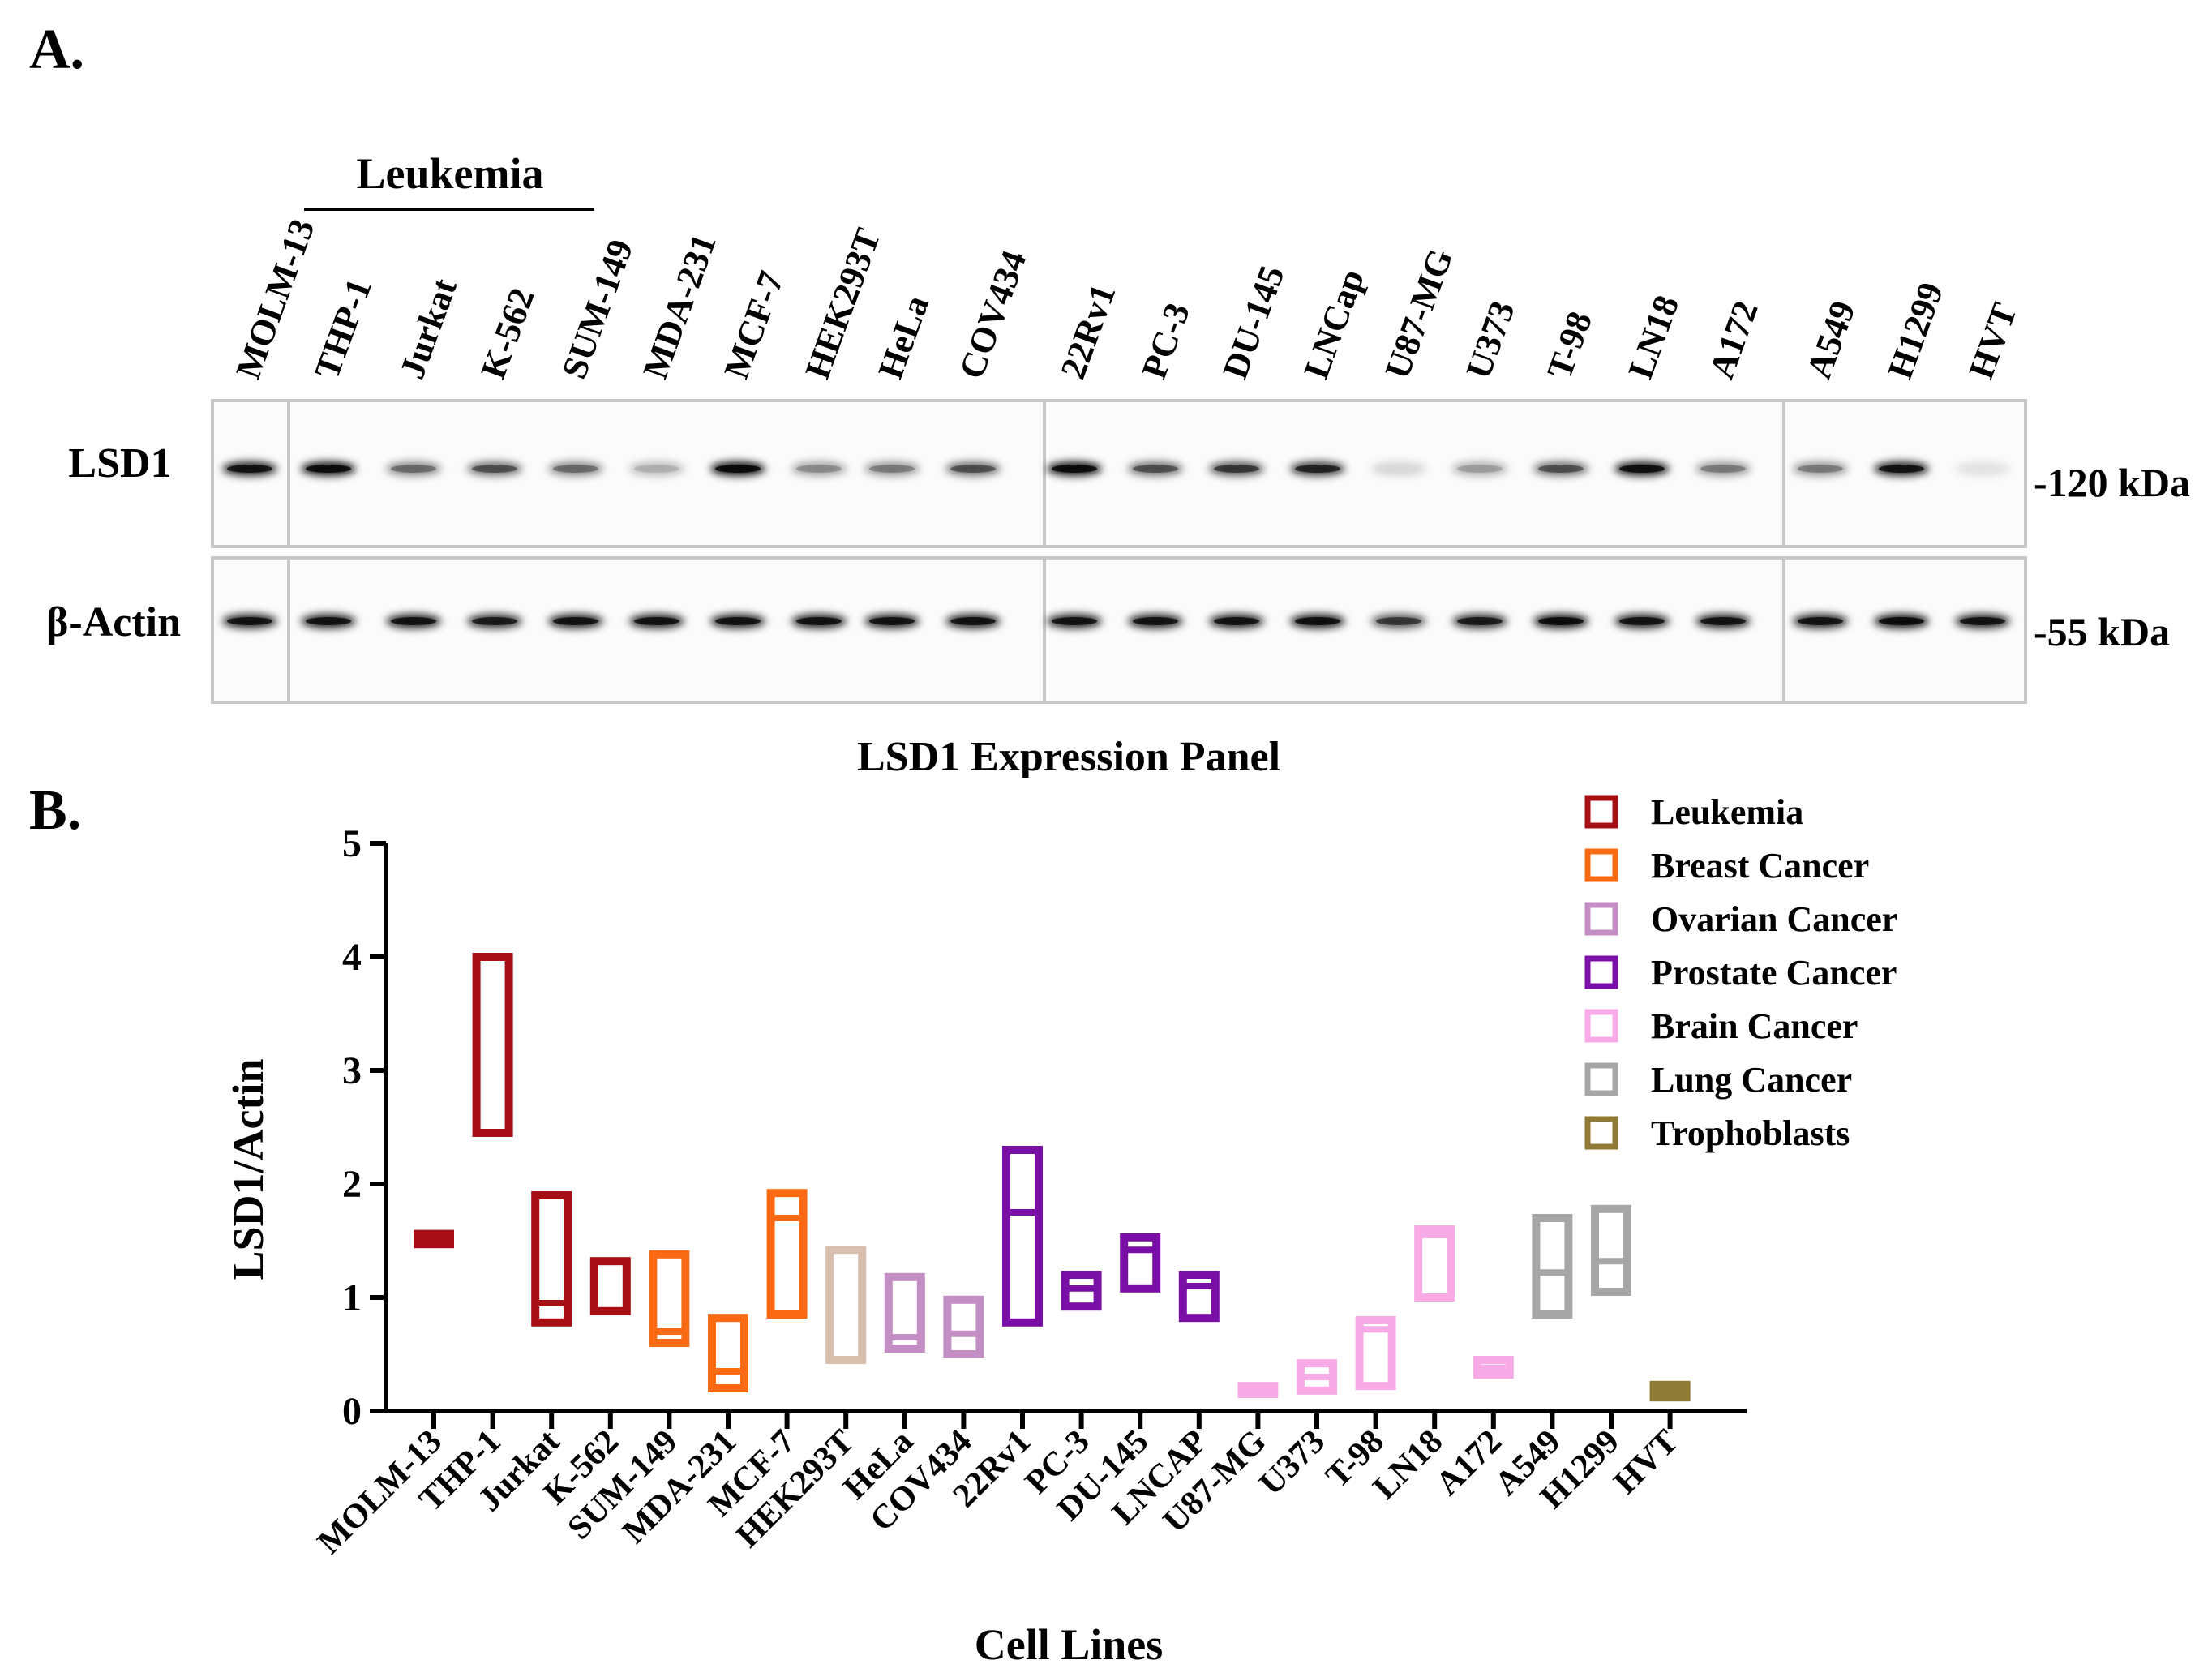 Image resolution: width=2212 pixels, height=1677 pixels. What do you see at coordinates (1552, 1266) in the screenshot?
I see `box-a549` at bounding box center [1552, 1266].